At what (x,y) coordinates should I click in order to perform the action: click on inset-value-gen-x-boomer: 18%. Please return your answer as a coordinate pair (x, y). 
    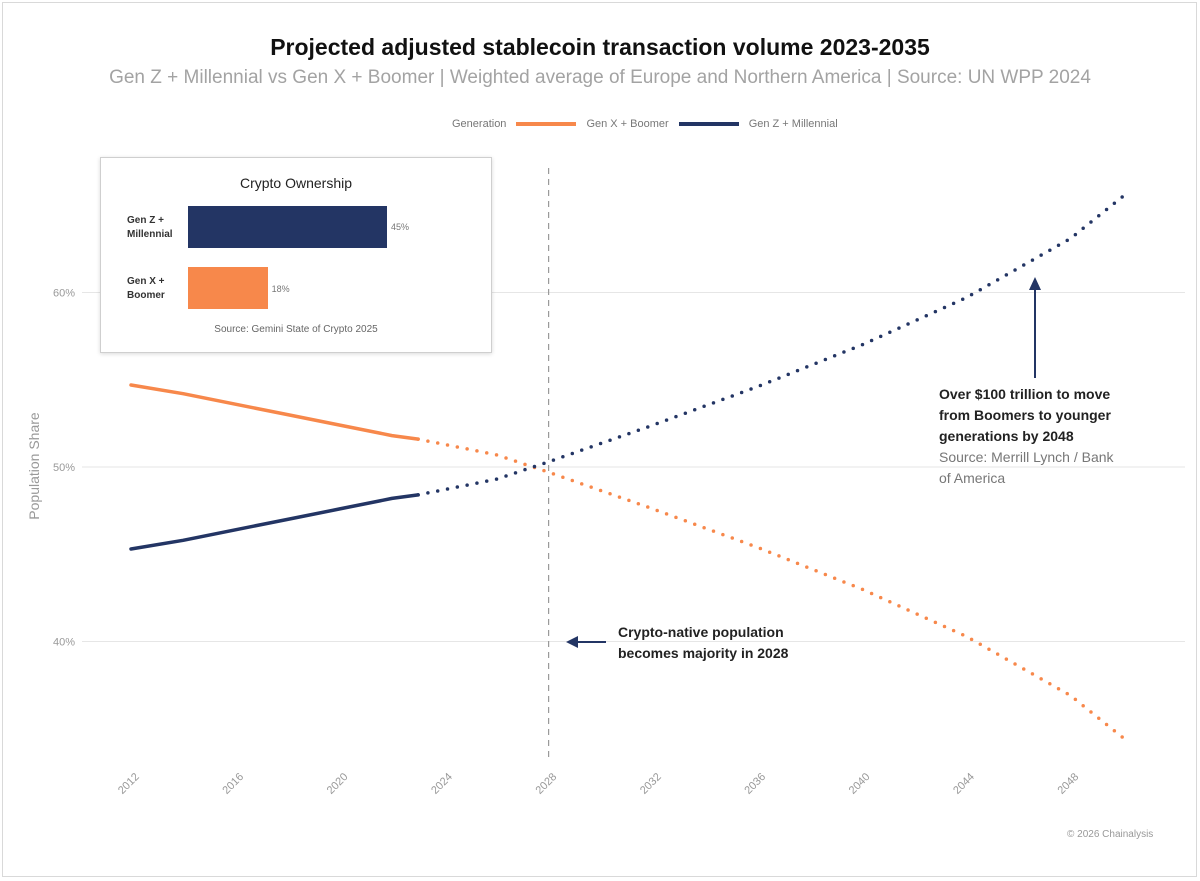
    Looking at the image, I should click on (280, 289).